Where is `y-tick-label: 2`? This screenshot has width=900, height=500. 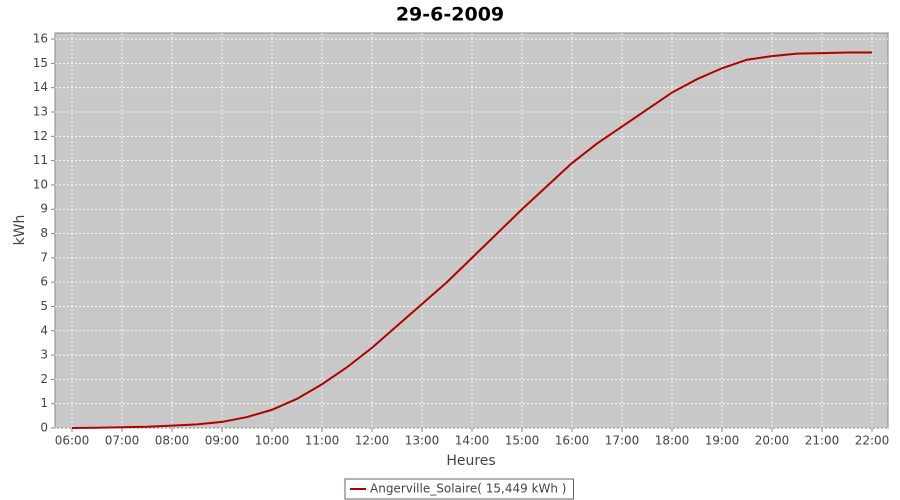
y-tick-label: 2 is located at coordinates (44, 379).